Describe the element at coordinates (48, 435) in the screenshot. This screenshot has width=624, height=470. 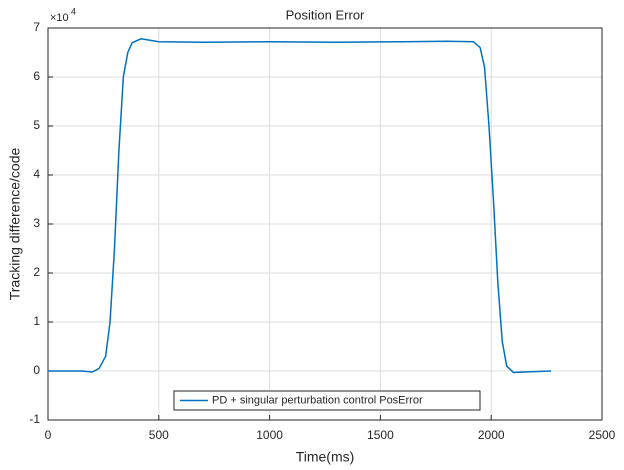
I see `x-tick-label: 0` at that location.